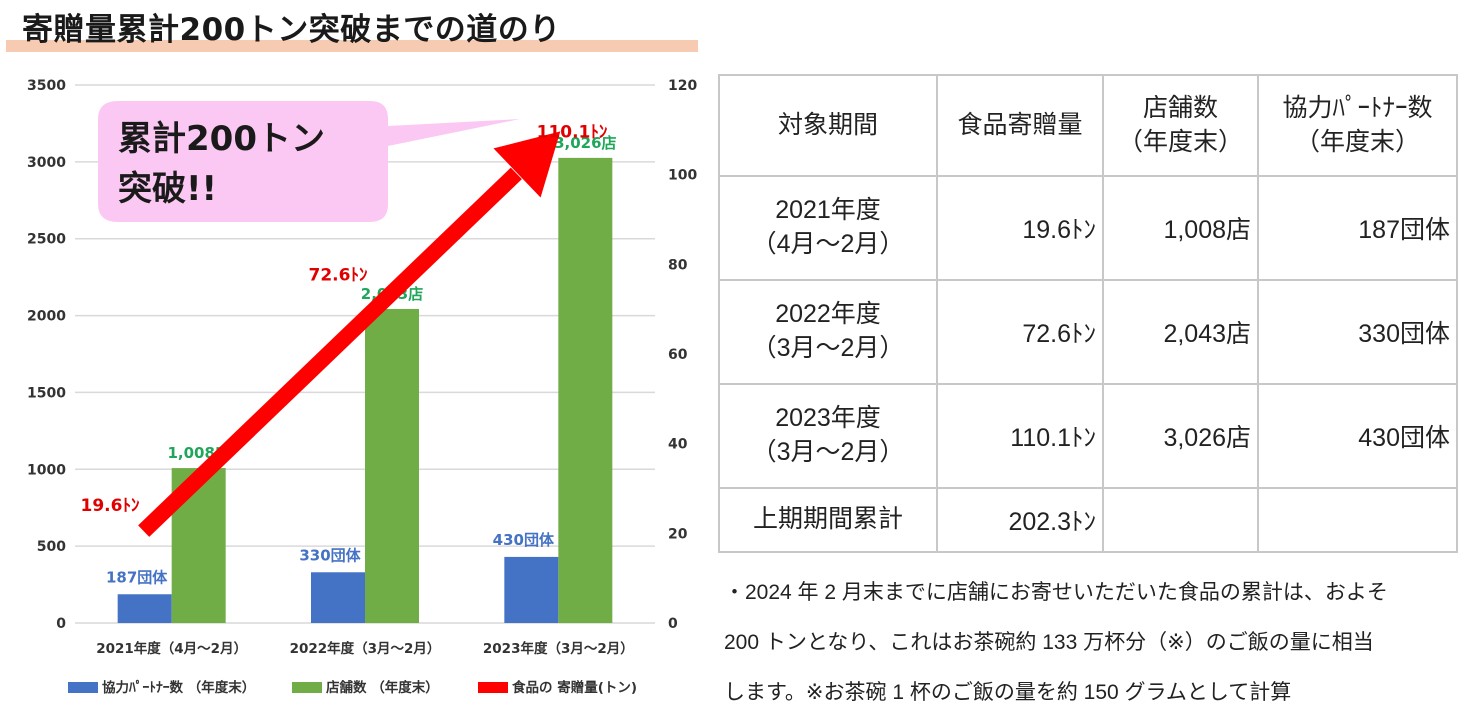  What do you see at coordinates (524, 540) in the screenshot?
I see `data-label-partners: 430団体` at bounding box center [524, 540].